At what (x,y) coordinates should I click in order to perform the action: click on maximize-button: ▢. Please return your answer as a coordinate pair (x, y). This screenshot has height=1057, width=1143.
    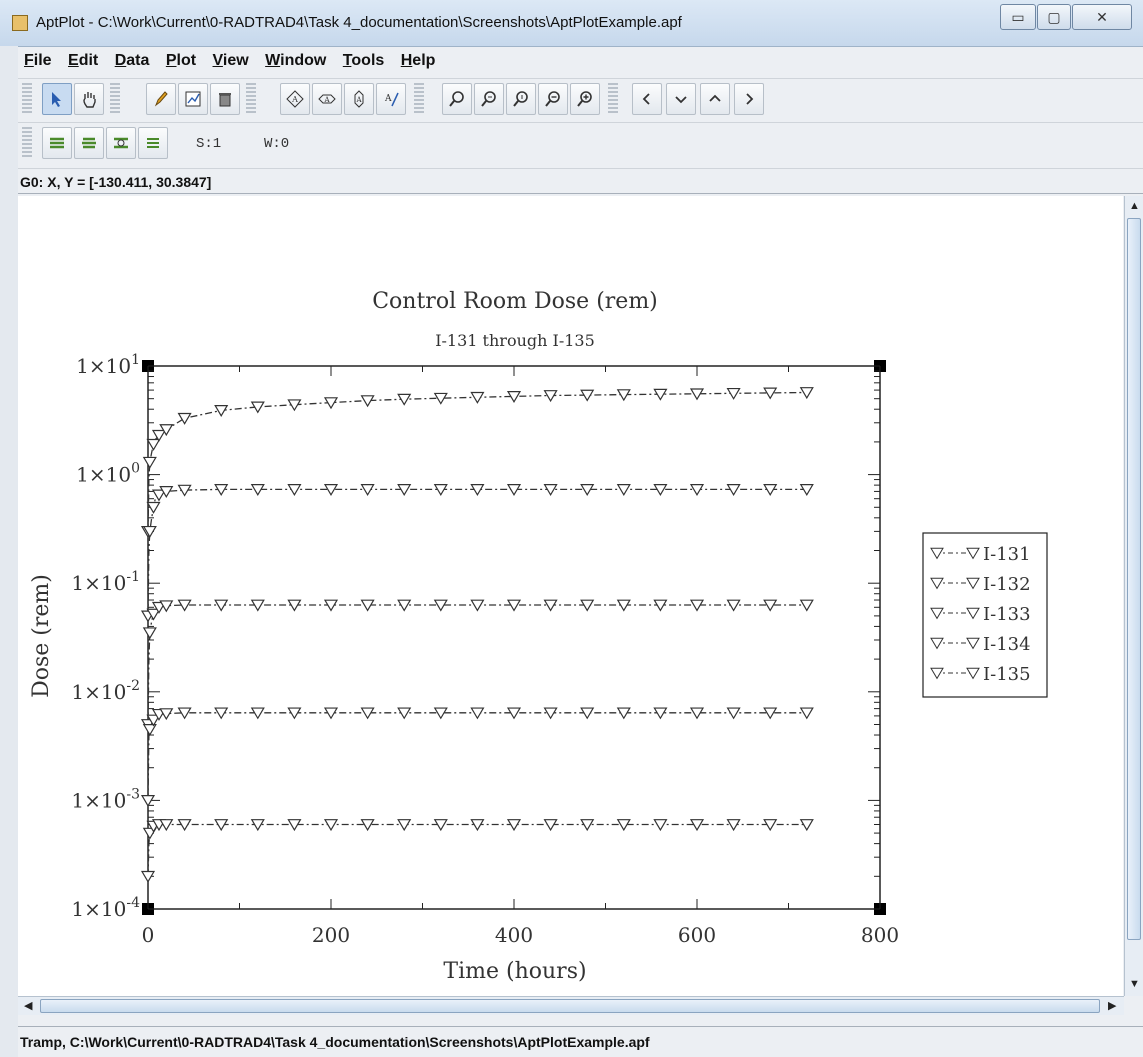
    Looking at the image, I should click on (1054, 17).